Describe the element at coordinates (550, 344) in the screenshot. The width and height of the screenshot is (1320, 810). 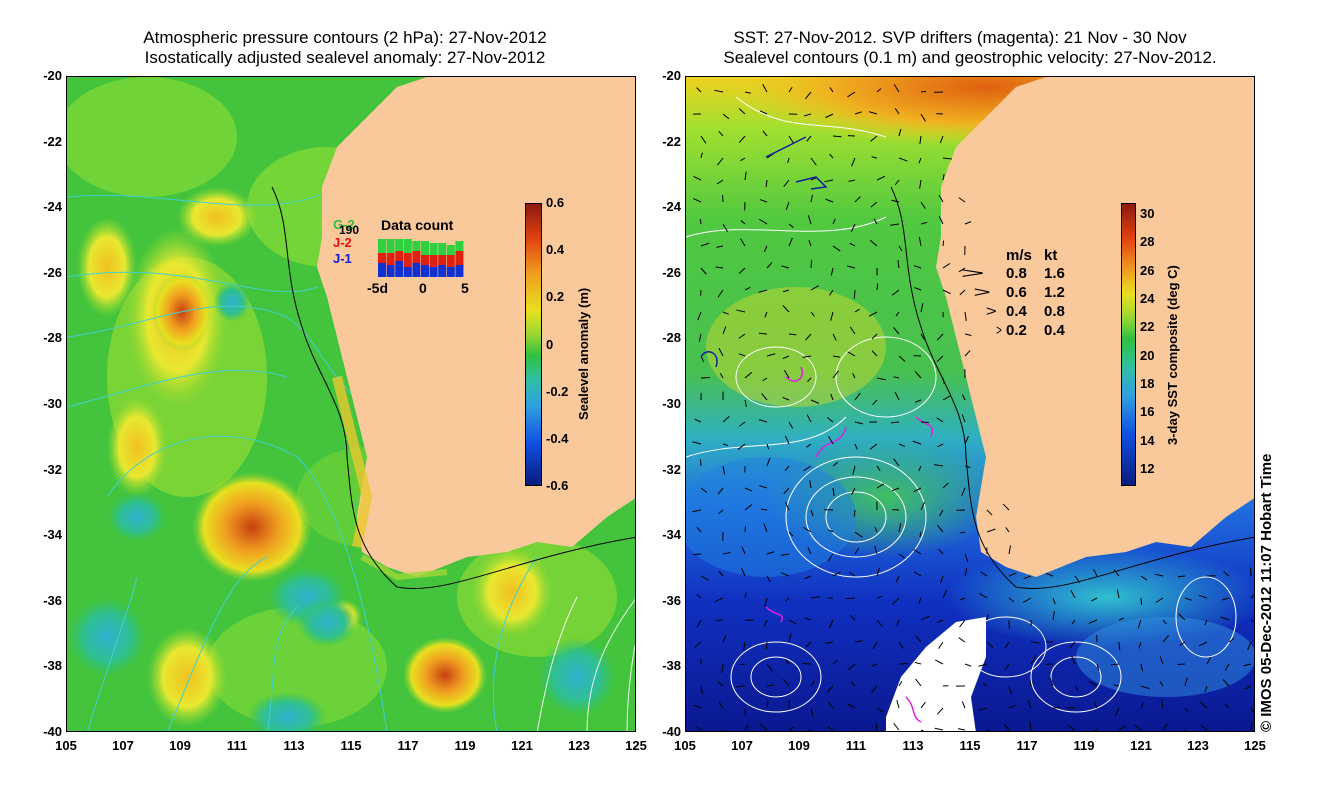
I see `sla-colorbar-tick: 0` at that location.